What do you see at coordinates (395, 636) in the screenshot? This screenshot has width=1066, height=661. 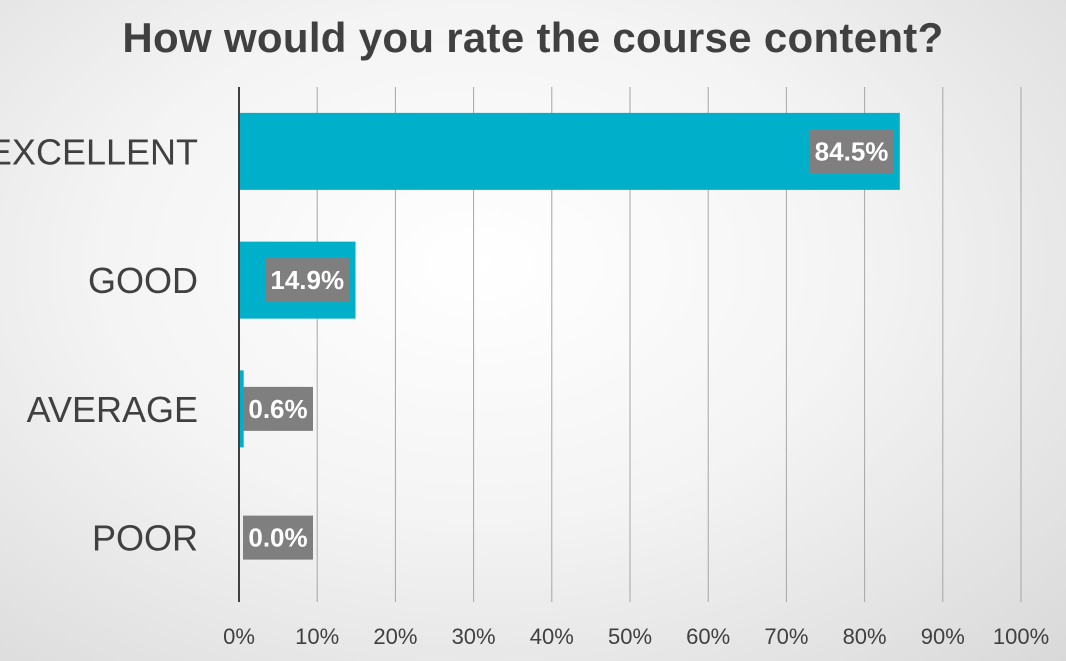 I see `x-tick-label: 20%` at bounding box center [395, 636].